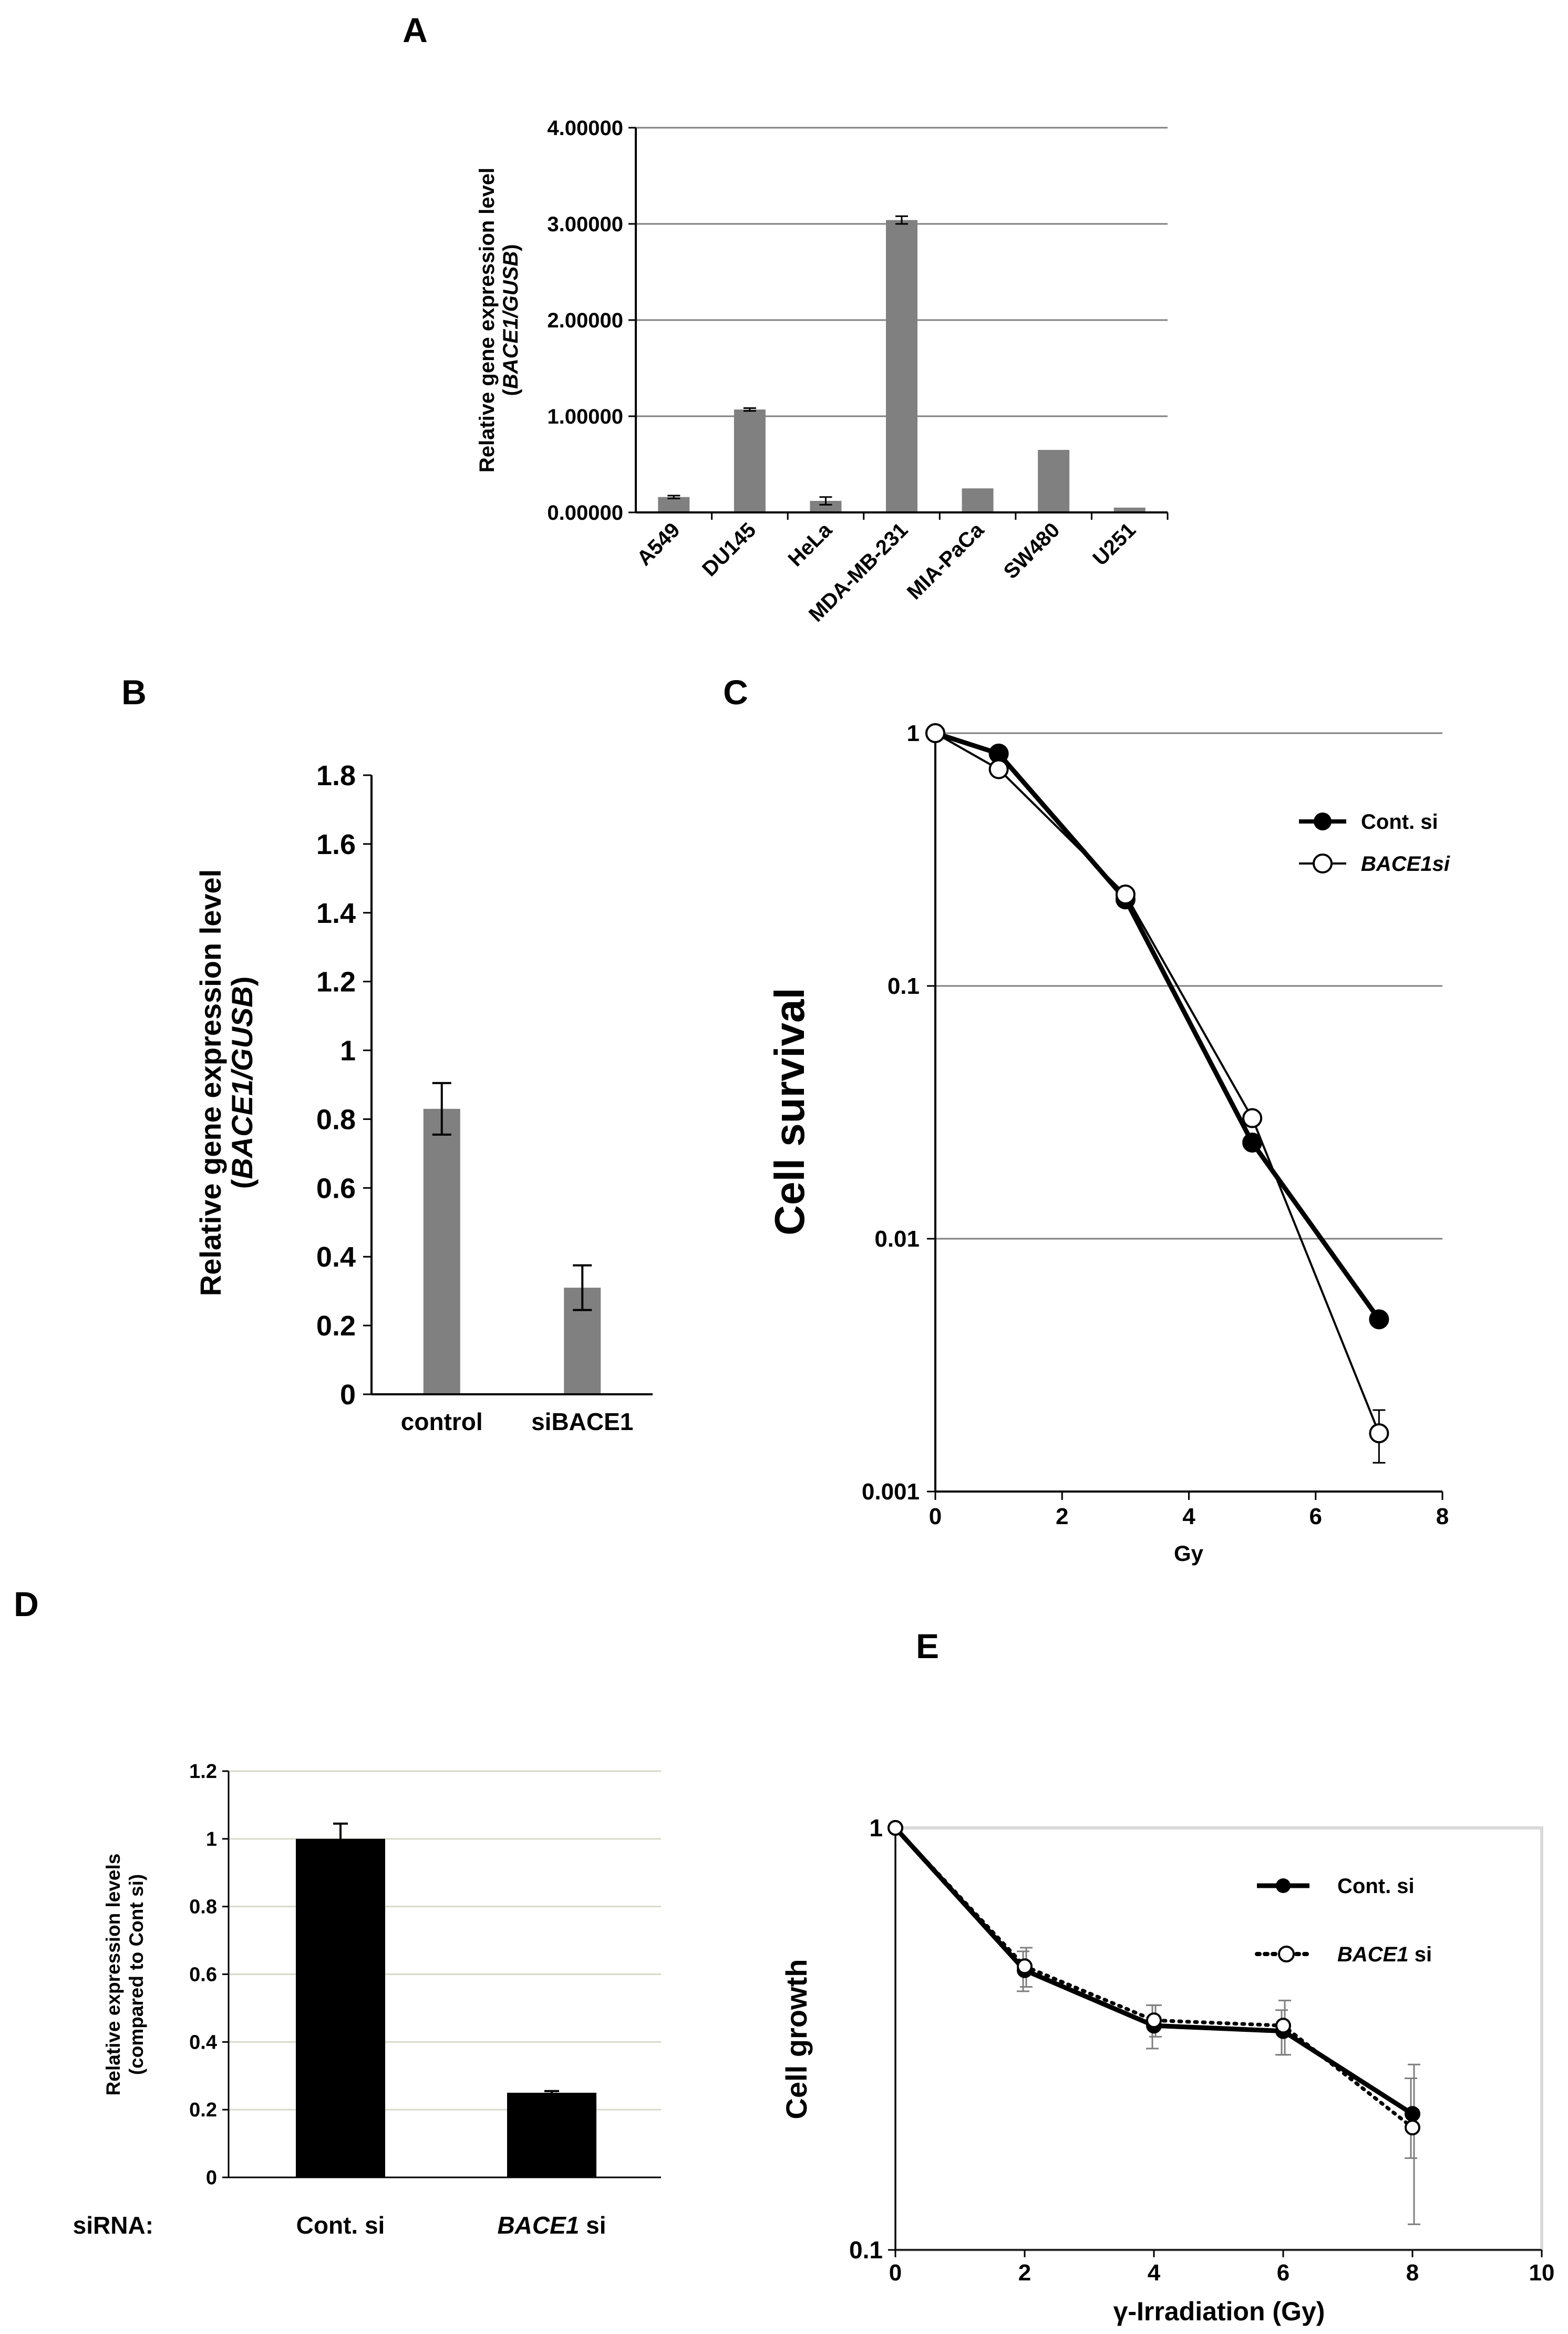 This screenshot has width=1568, height=2334. I want to click on panel-c-line-bace1, so click(1157, 1083).